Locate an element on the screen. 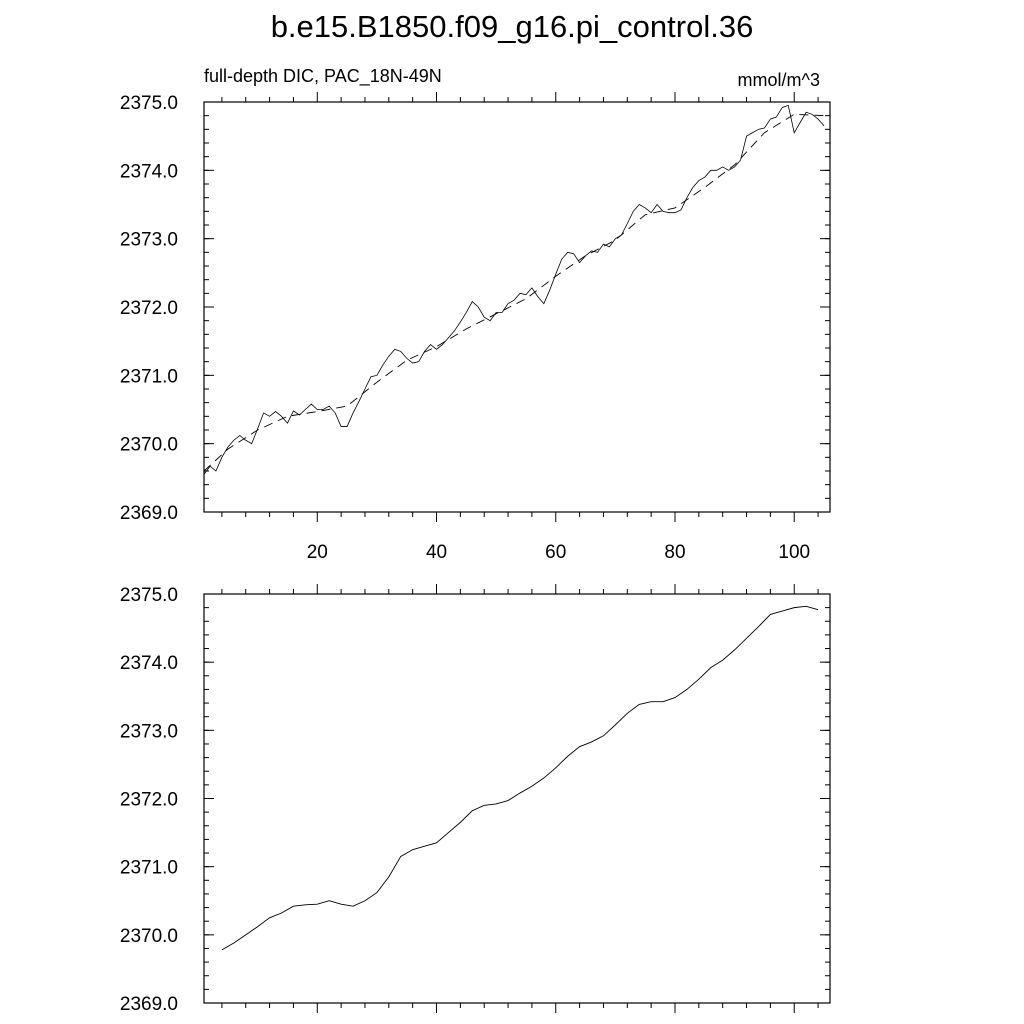  panel2-ytick-label: 2373.0 is located at coordinates (149, 731).